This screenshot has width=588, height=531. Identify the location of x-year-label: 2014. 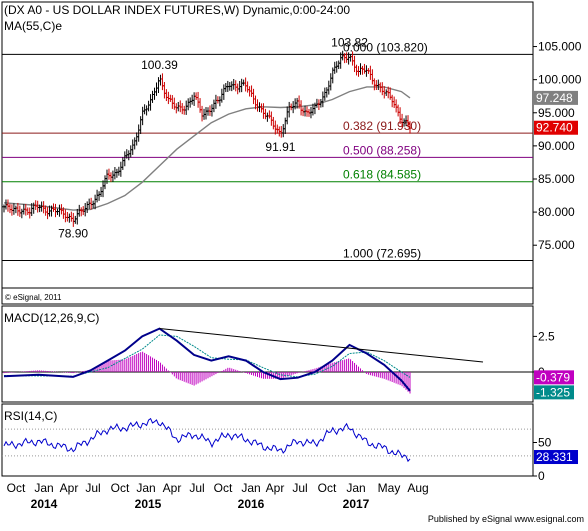
(44, 504).